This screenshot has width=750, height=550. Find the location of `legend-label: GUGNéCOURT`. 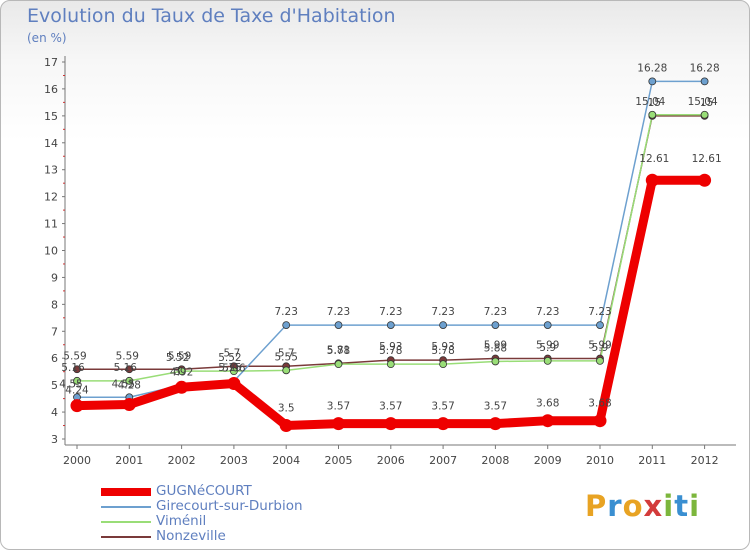

legend-label: GUGNéCOURT is located at coordinates (204, 491).